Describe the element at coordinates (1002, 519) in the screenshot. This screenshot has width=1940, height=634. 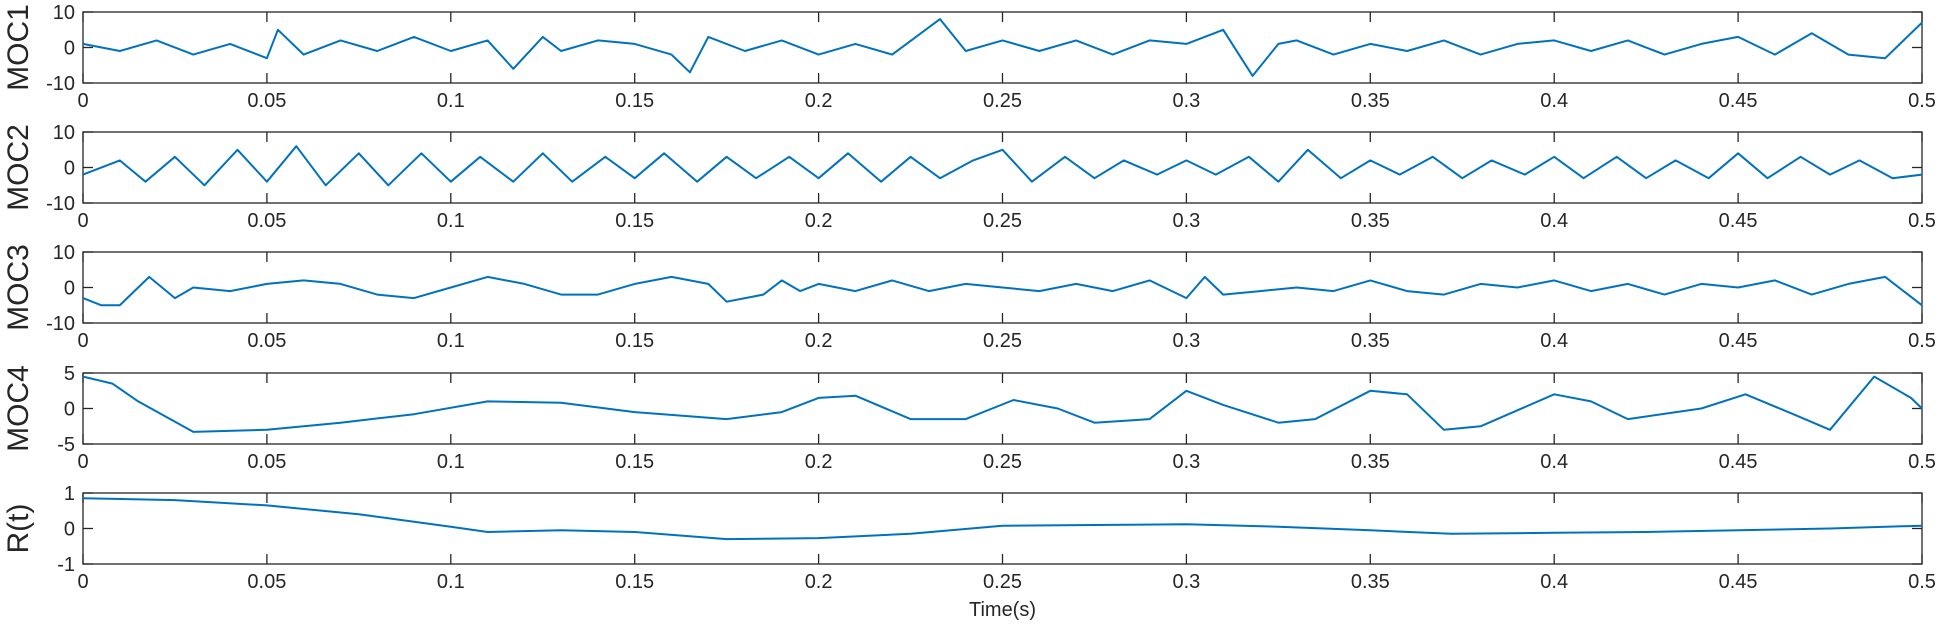
I see `series-line-rt` at that location.